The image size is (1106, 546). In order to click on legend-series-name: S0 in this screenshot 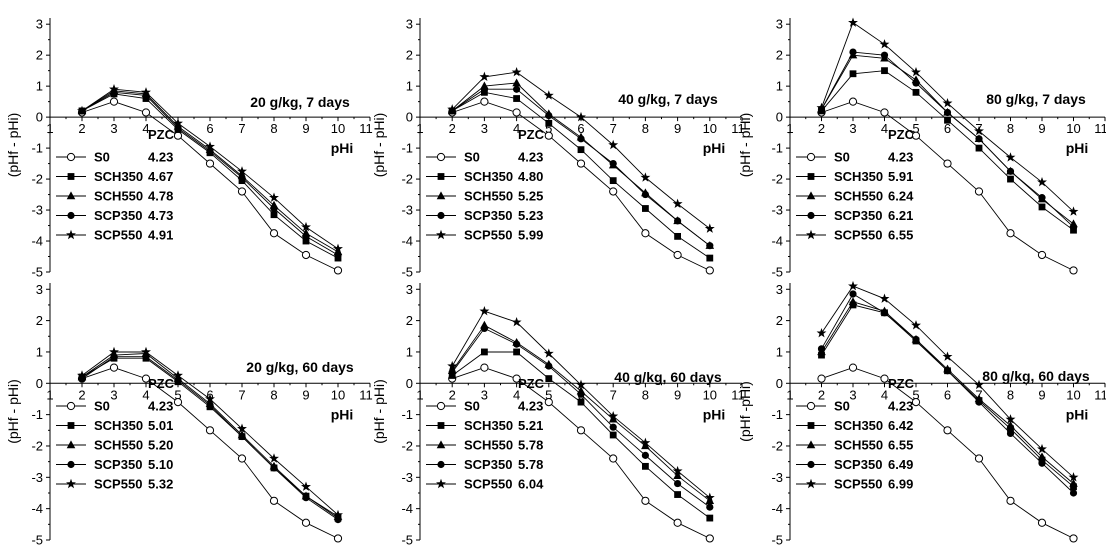, I will do `click(102, 406)`.